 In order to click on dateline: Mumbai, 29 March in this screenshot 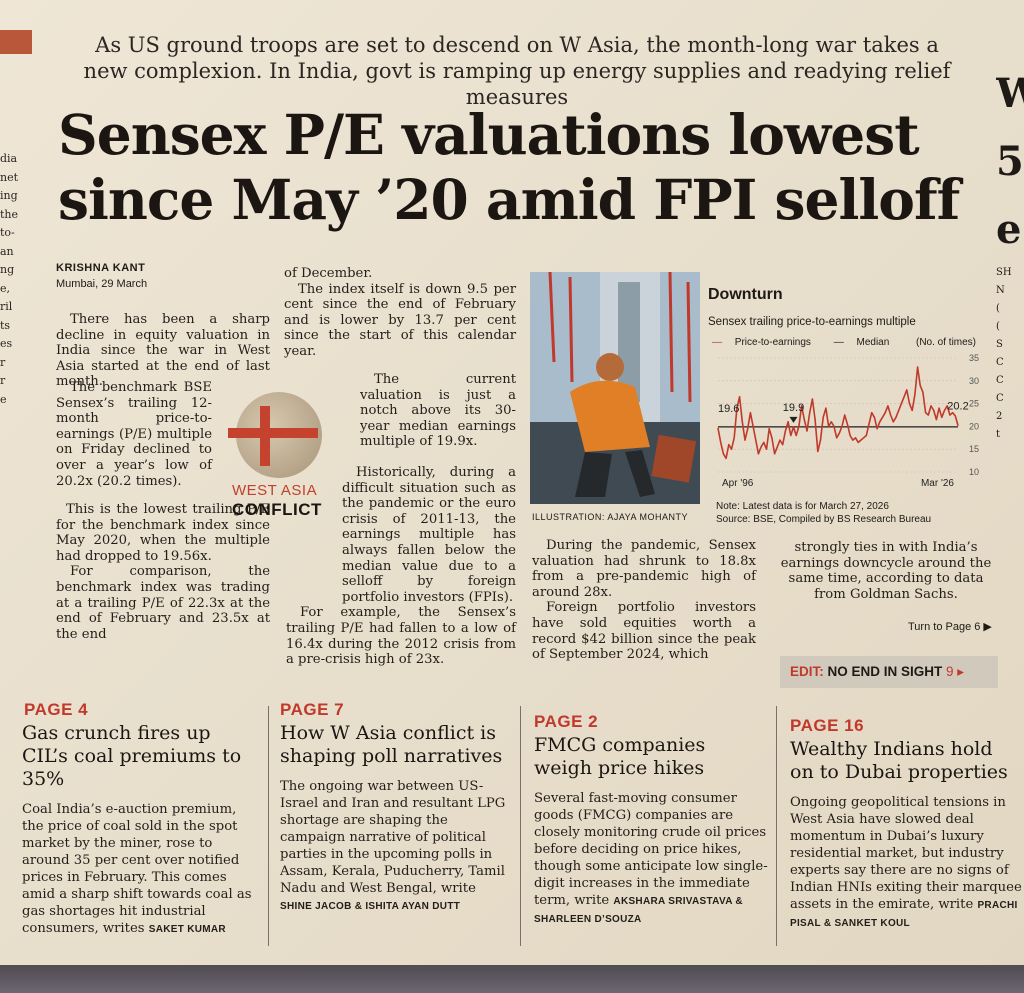, I will do `click(102, 284)`.